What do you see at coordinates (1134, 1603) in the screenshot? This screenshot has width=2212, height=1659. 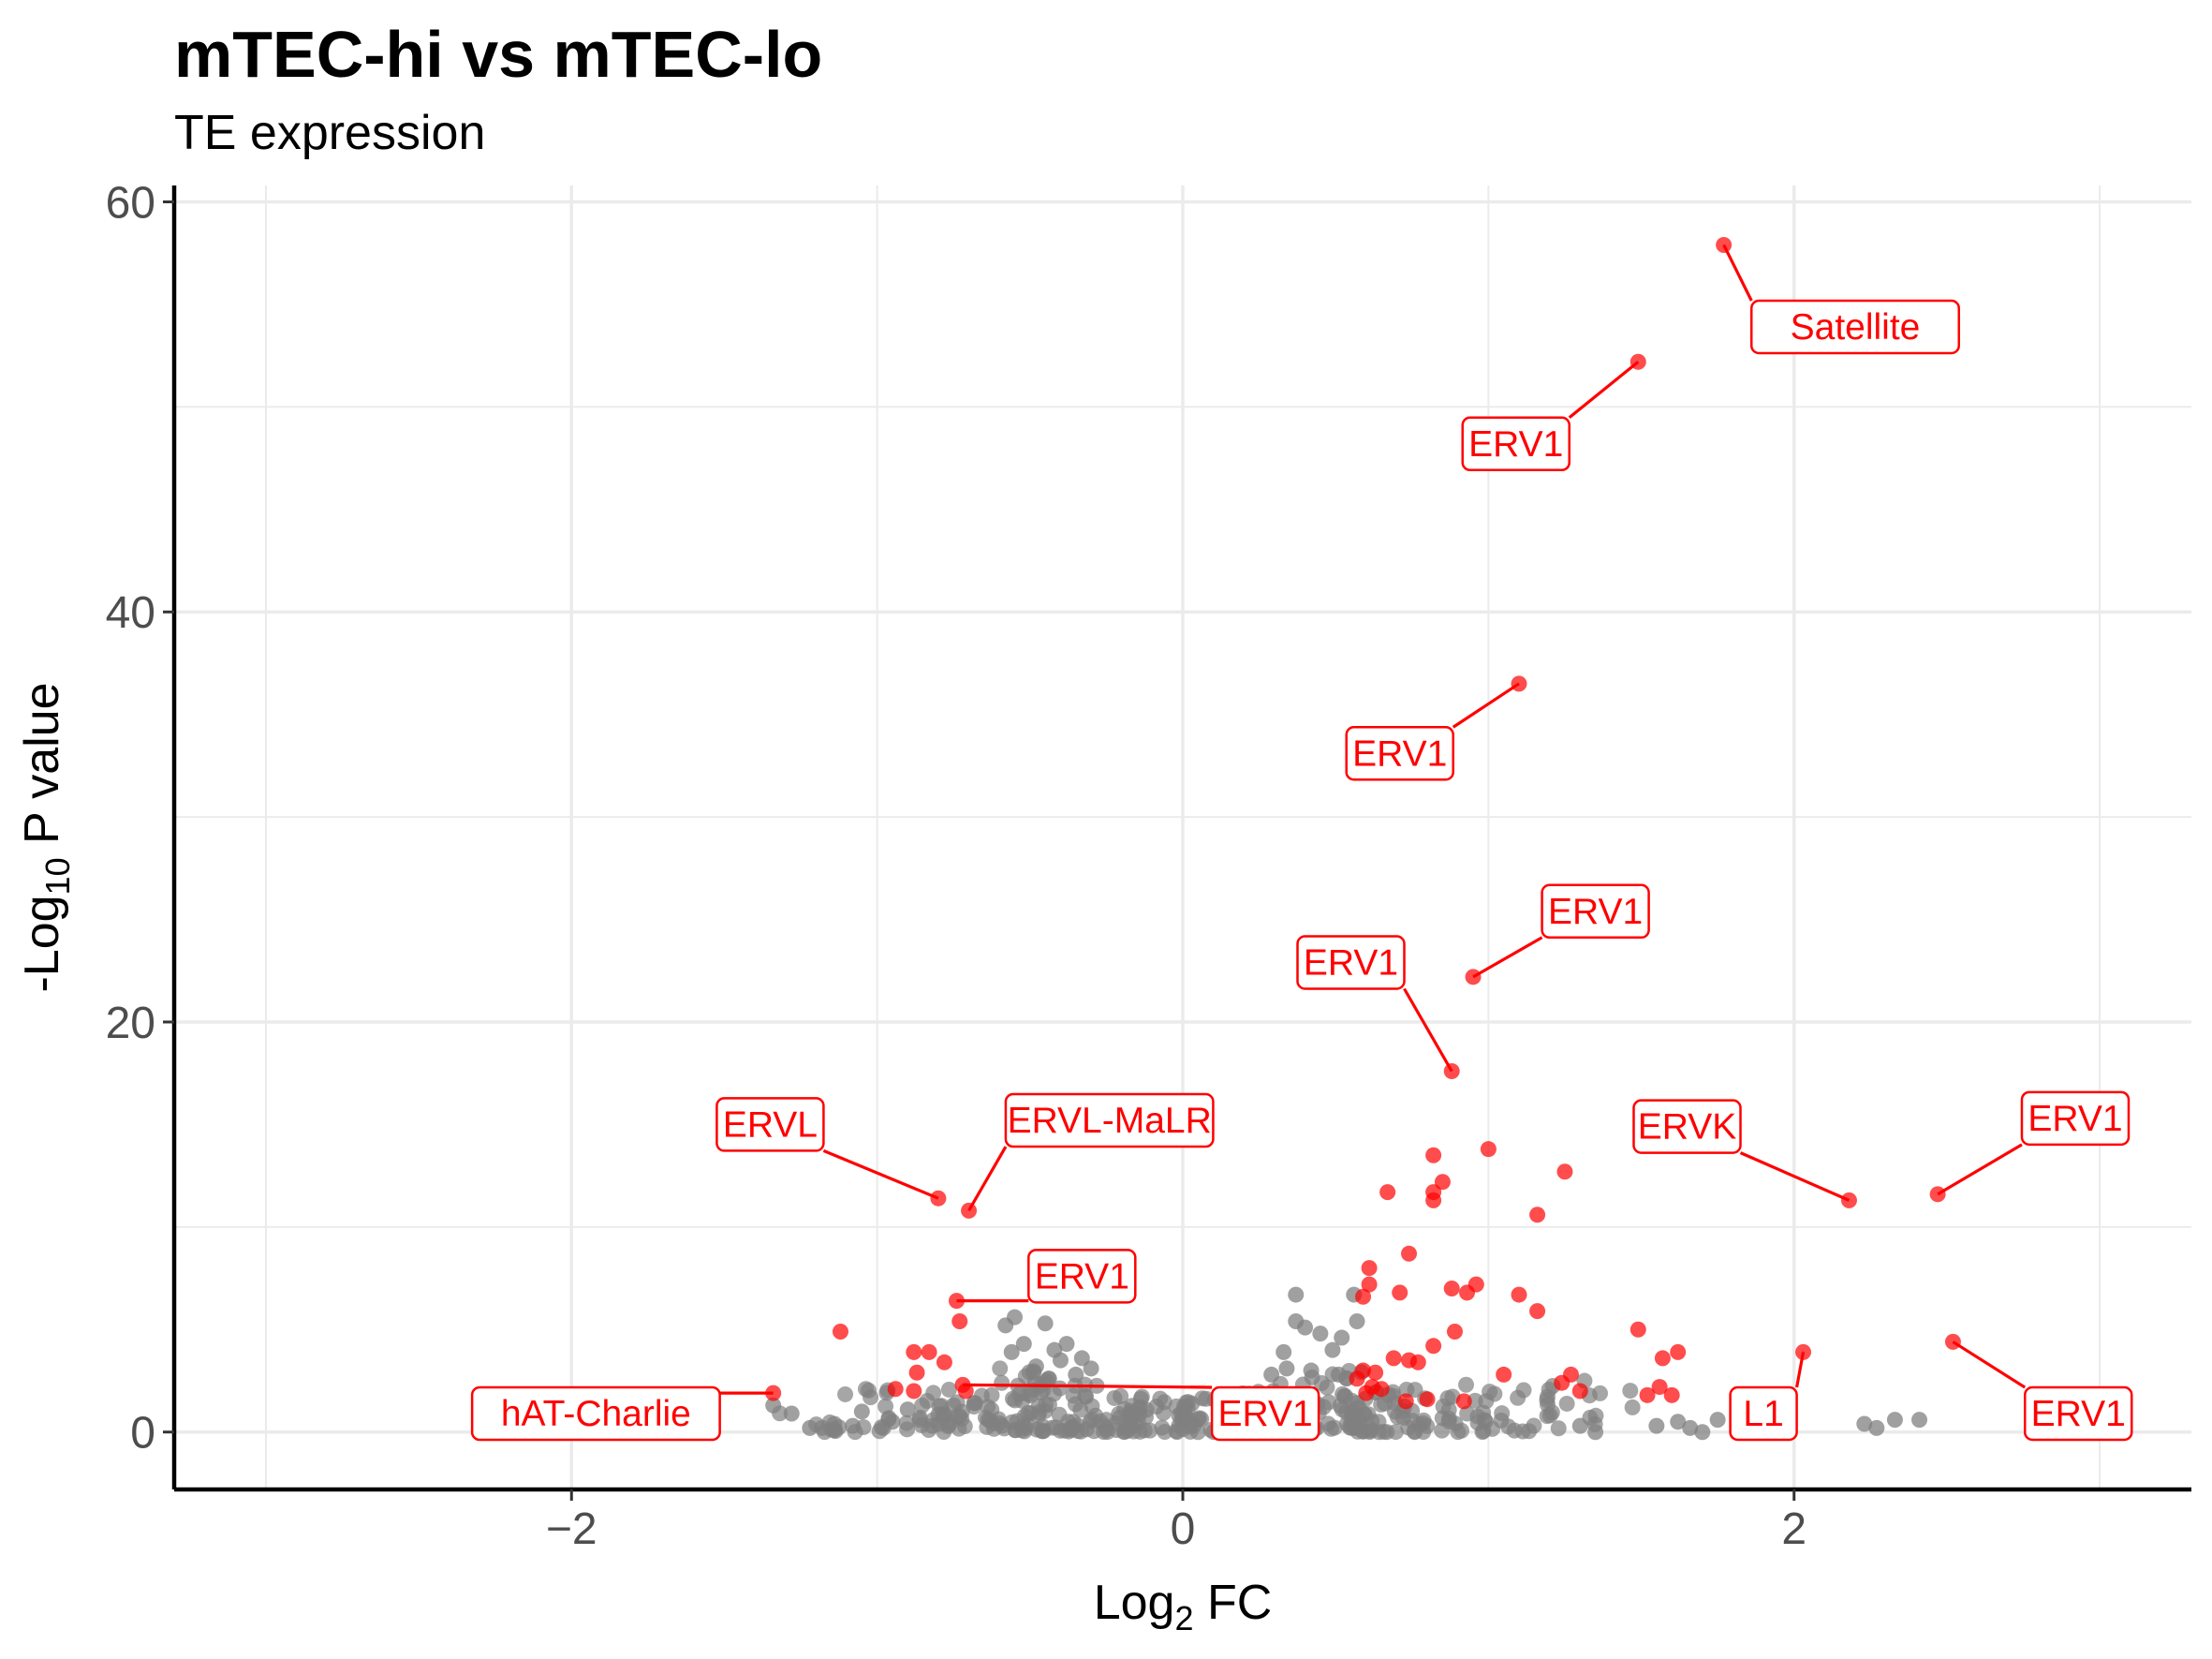 I see `x-axis-title-base: Log` at bounding box center [1134, 1603].